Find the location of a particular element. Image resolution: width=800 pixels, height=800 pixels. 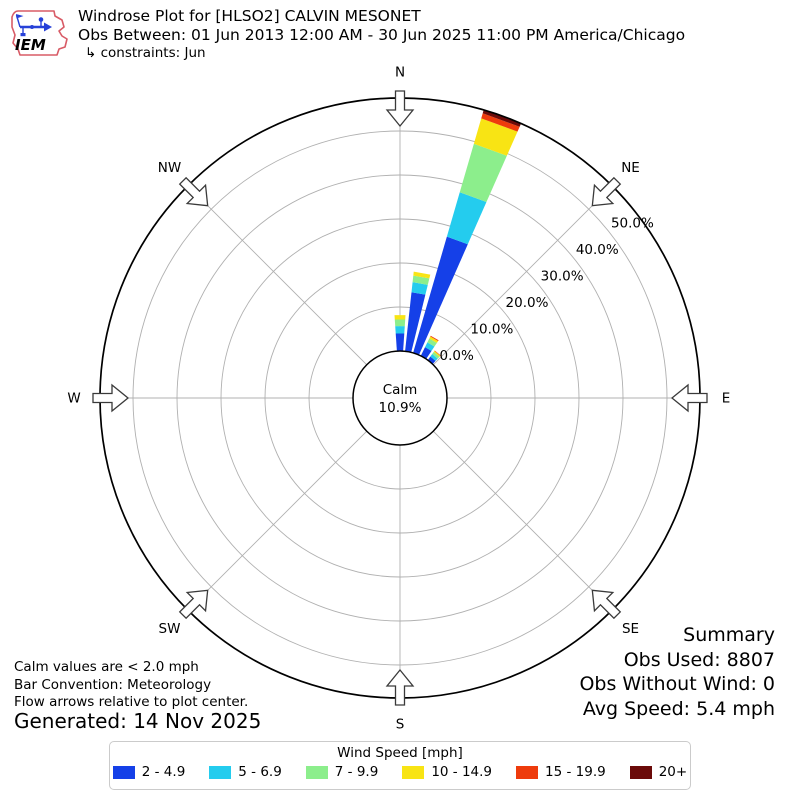

compass-label-se: SE is located at coordinates (630, 629).